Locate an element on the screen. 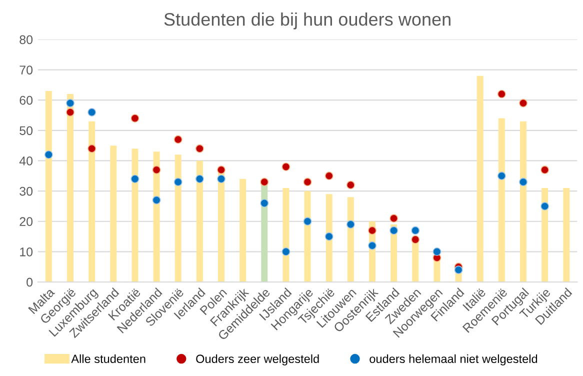 The image size is (583, 376). y-tick-label: 50 is located at coordinates (26, 131).